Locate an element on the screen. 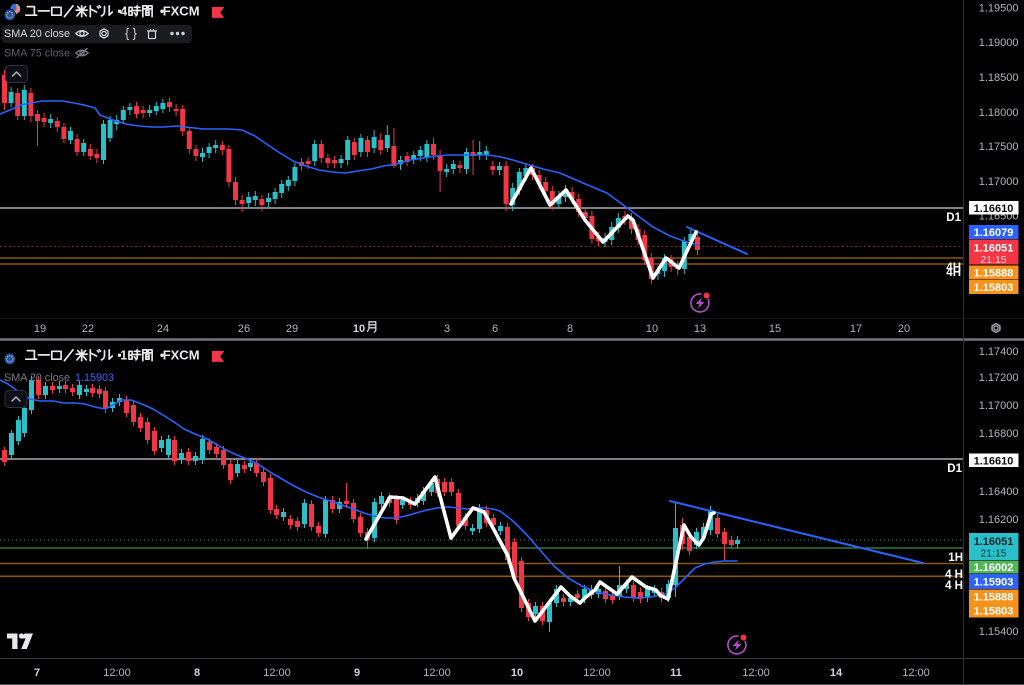 Image resolution: width=1024 pixels, height=685 pixels. svg-text: 4 is located at coordinates (123, 12).